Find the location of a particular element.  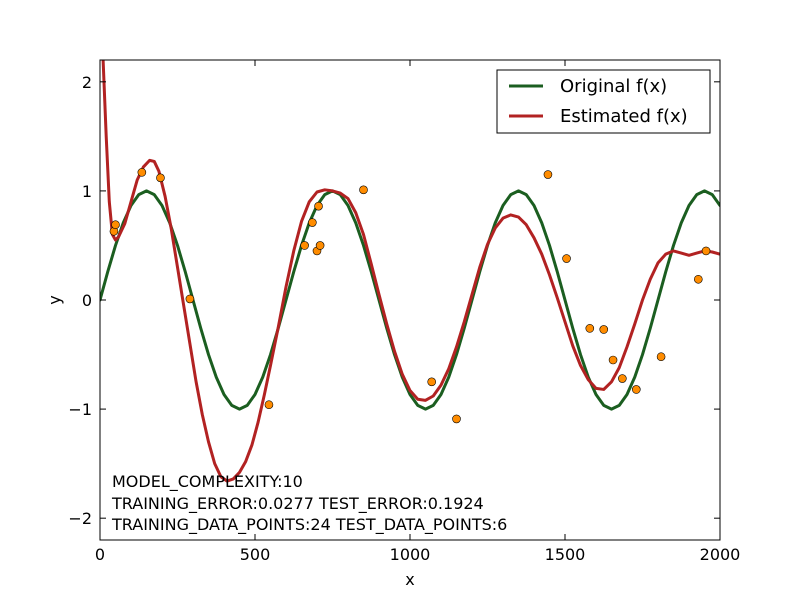

x-tick-label: 500 is located at coordinates (255, 554).